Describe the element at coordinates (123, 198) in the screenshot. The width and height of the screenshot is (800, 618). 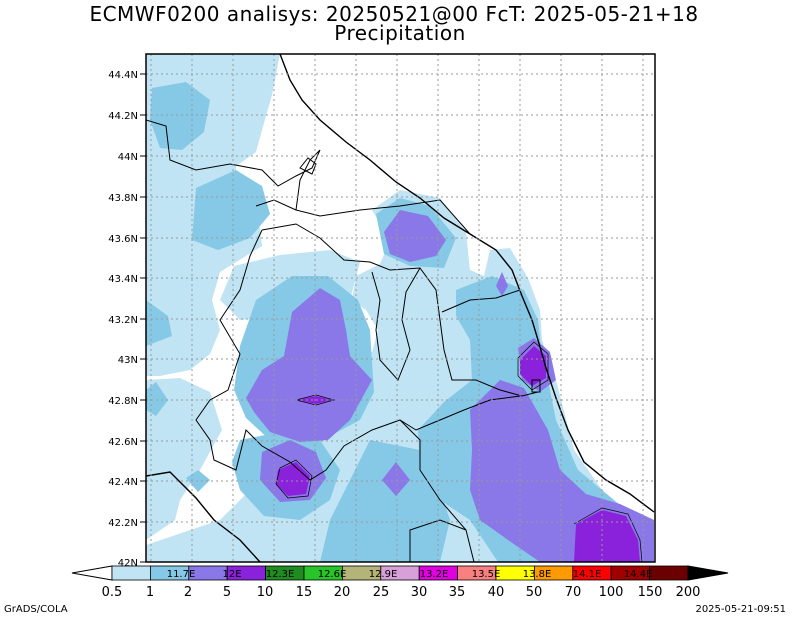
I see `y-label-43.8n: 43.8N` at that location.